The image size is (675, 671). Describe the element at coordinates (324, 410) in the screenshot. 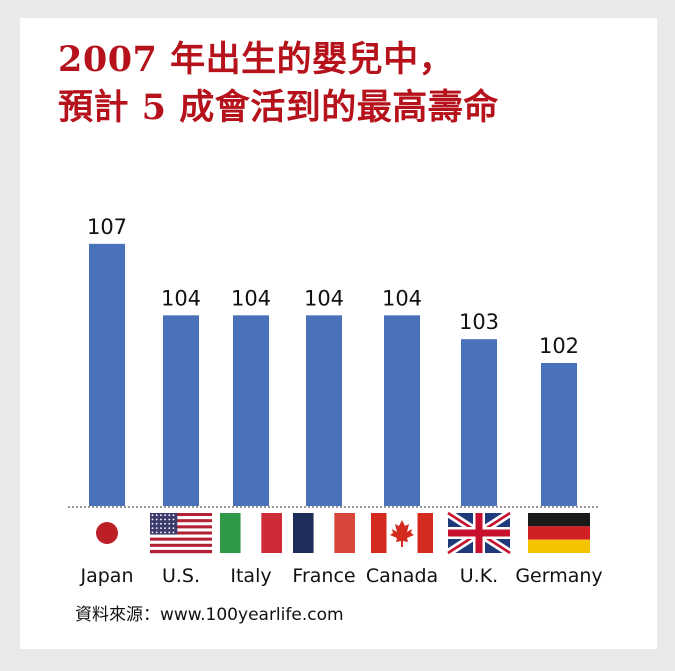

I see `bar-france` at that location.